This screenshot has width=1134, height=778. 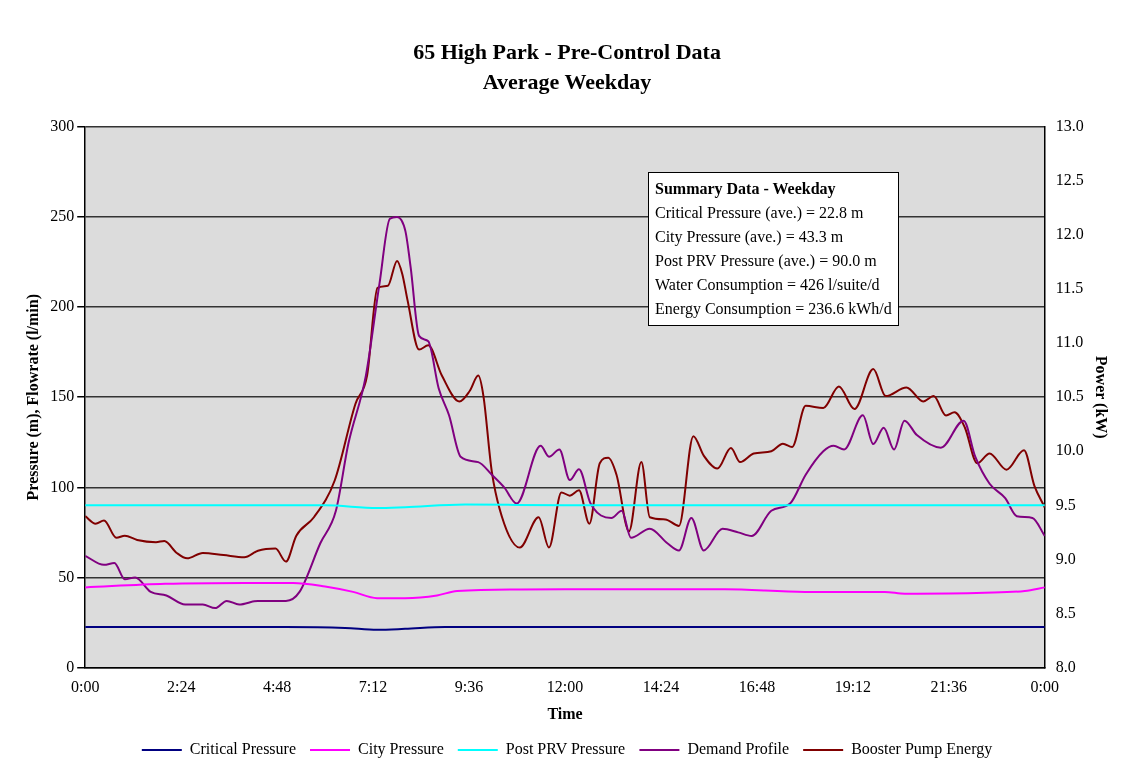 What do you see at coordinates (766, 261) in the screenshot?
I see `annotation: Post PRV Pressure (ave.) = 90.0 m` at bounding box center [766, 261].